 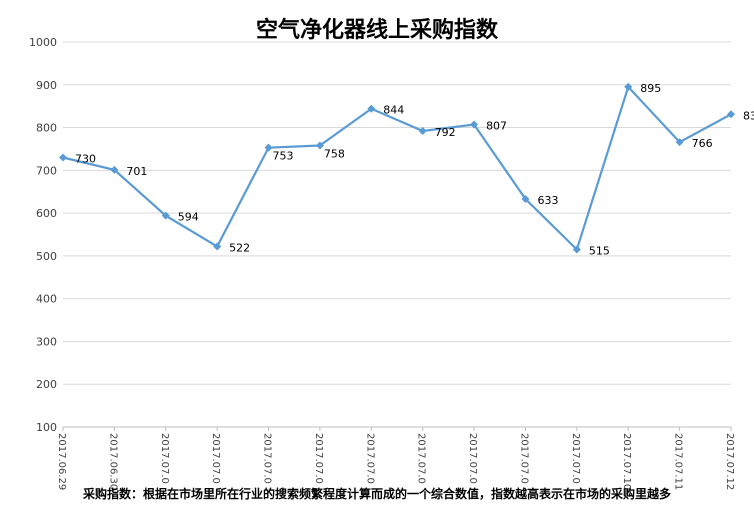 I want to click on y-tick-label: 600, so click(x=46, y=213).